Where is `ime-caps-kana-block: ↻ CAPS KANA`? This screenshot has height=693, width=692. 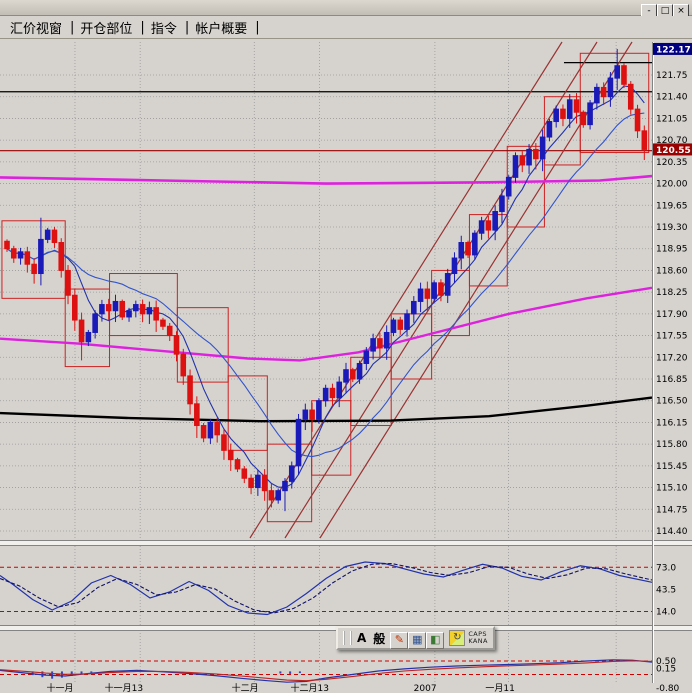 ime-caps-kana-block: ↻ CAPS KANA is located at coordinates (468, 638).